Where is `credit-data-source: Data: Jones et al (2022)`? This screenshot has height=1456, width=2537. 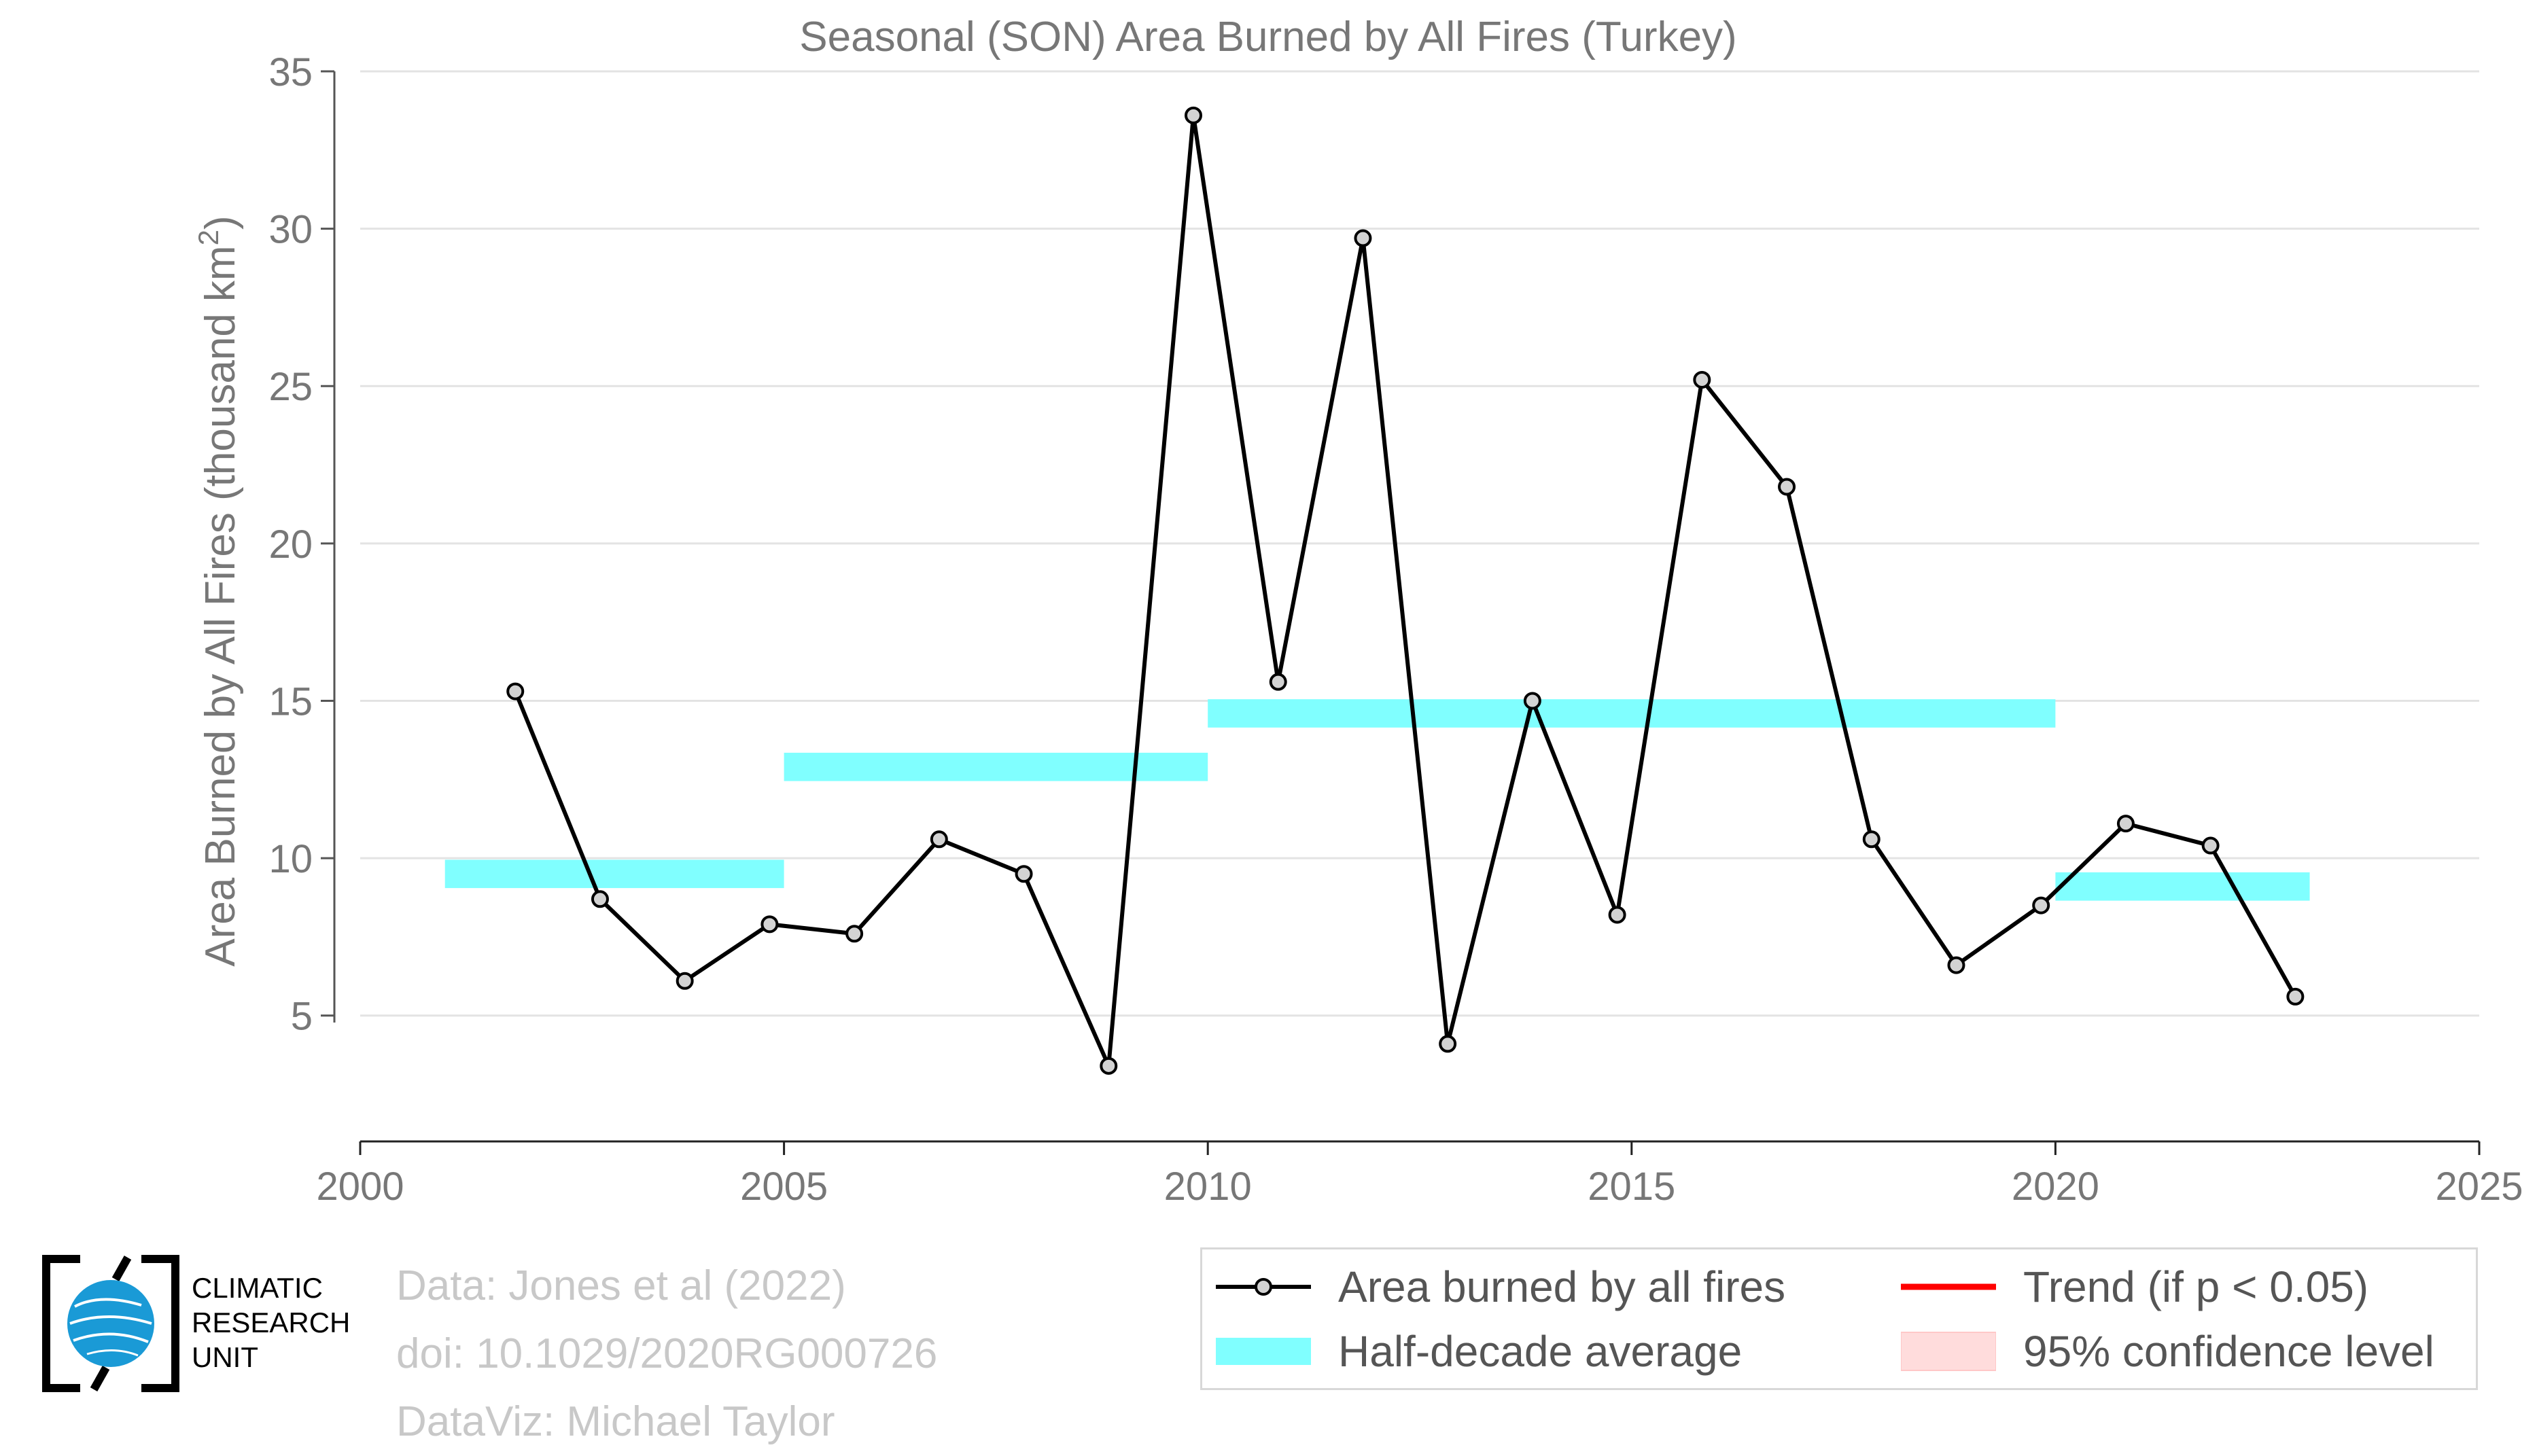
credit-data-source: Data: Jones et al (2022) is located at coordinates (621, 1286).